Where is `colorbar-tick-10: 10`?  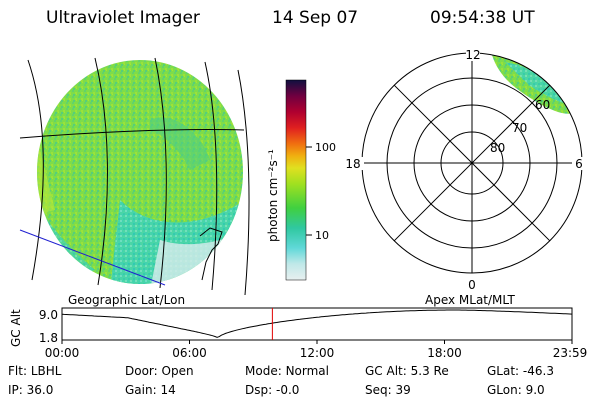 colorbar-tick-10: 10 is located at coordinates (322, 235).